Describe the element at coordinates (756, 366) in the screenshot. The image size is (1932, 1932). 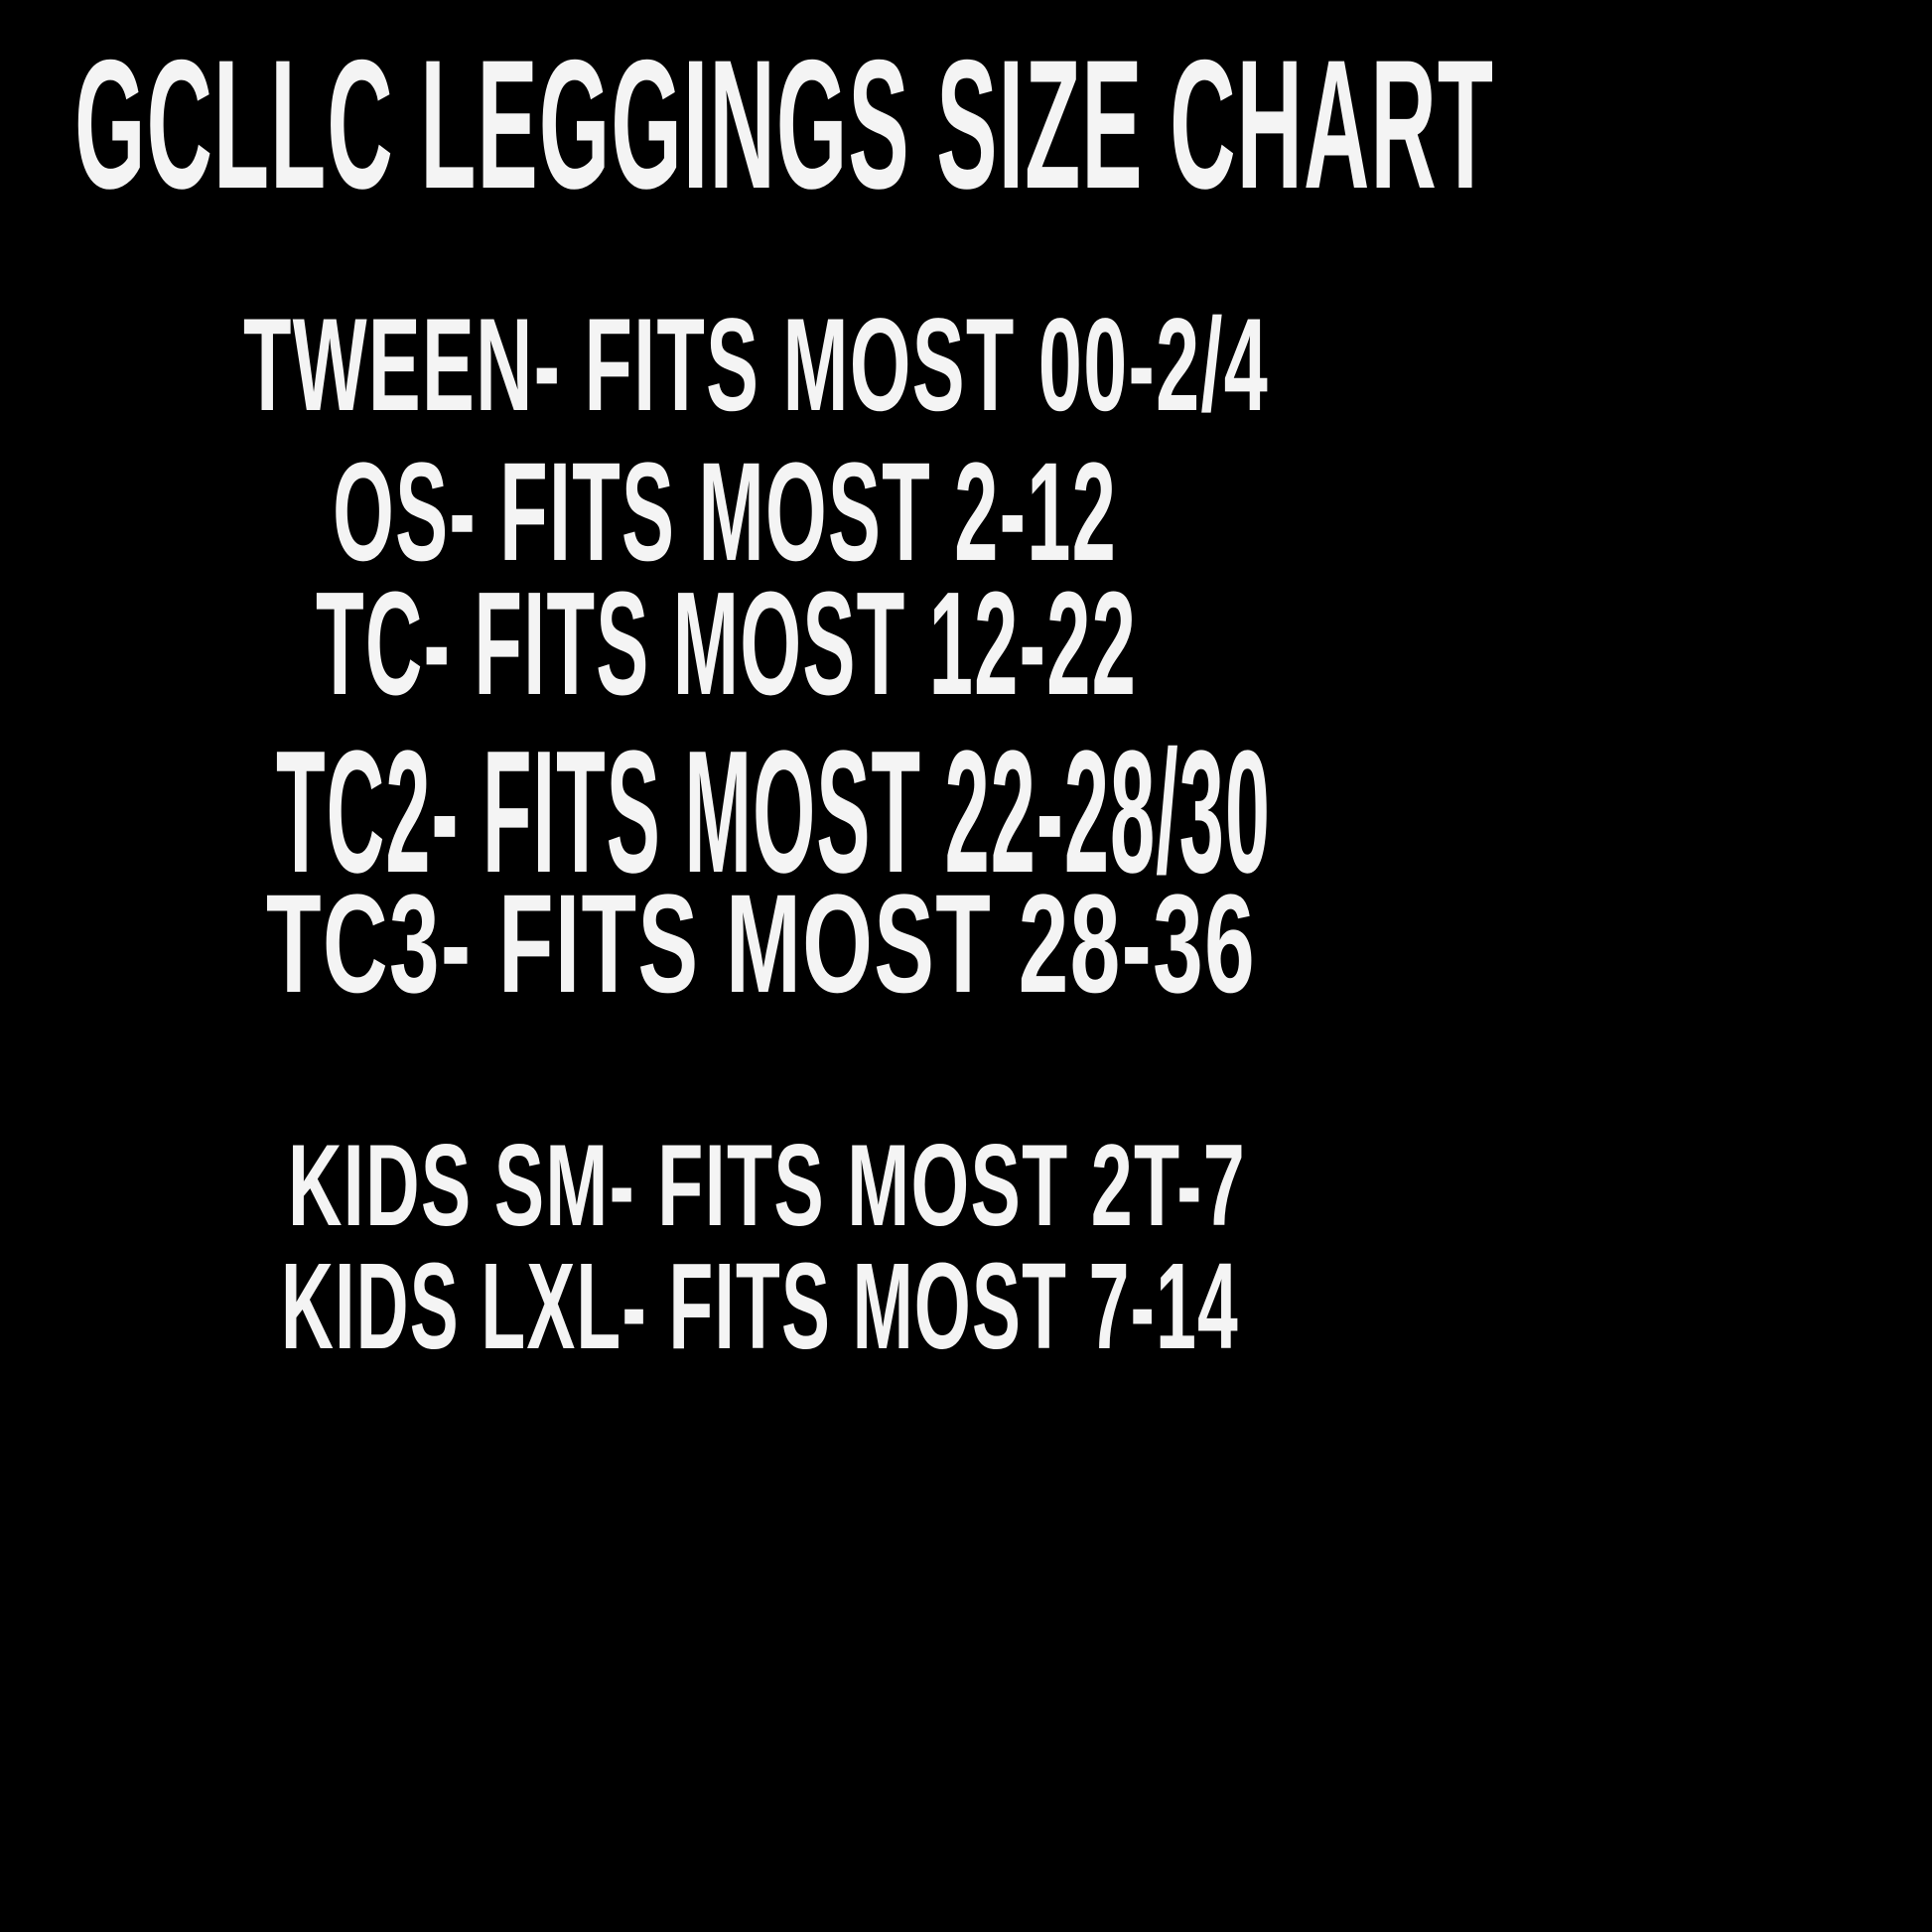
I see `size-row-tween: TWEEN- FITS MOST 00-2/4` at that location.